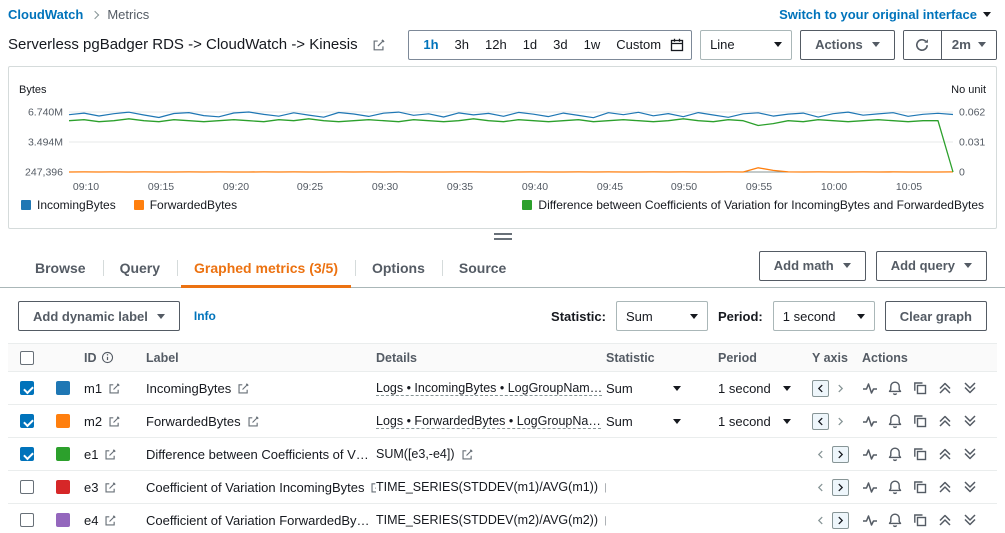  I want to click on refresh-button, so click(922, 44).